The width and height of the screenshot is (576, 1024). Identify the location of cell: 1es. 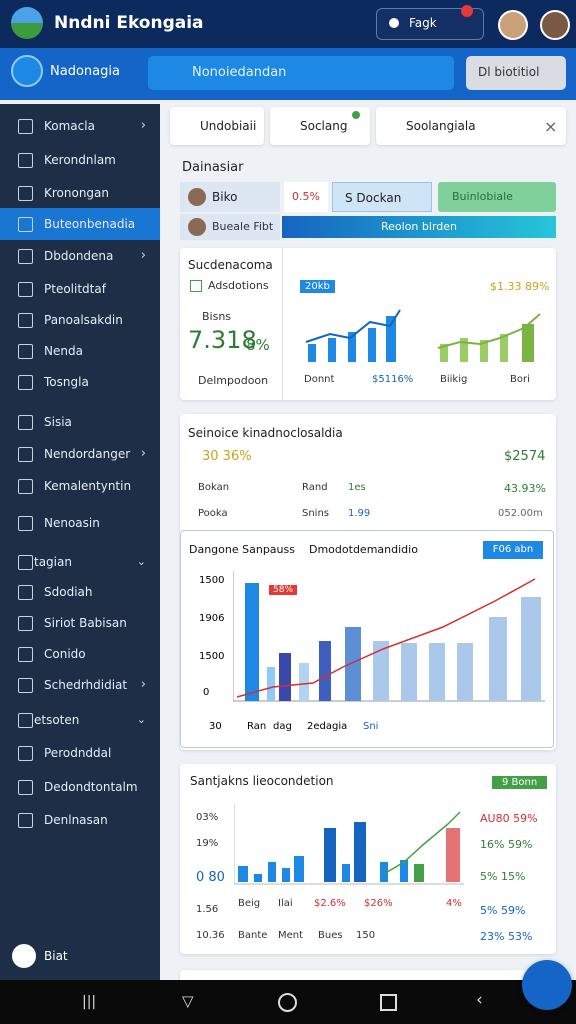
(357, 487).